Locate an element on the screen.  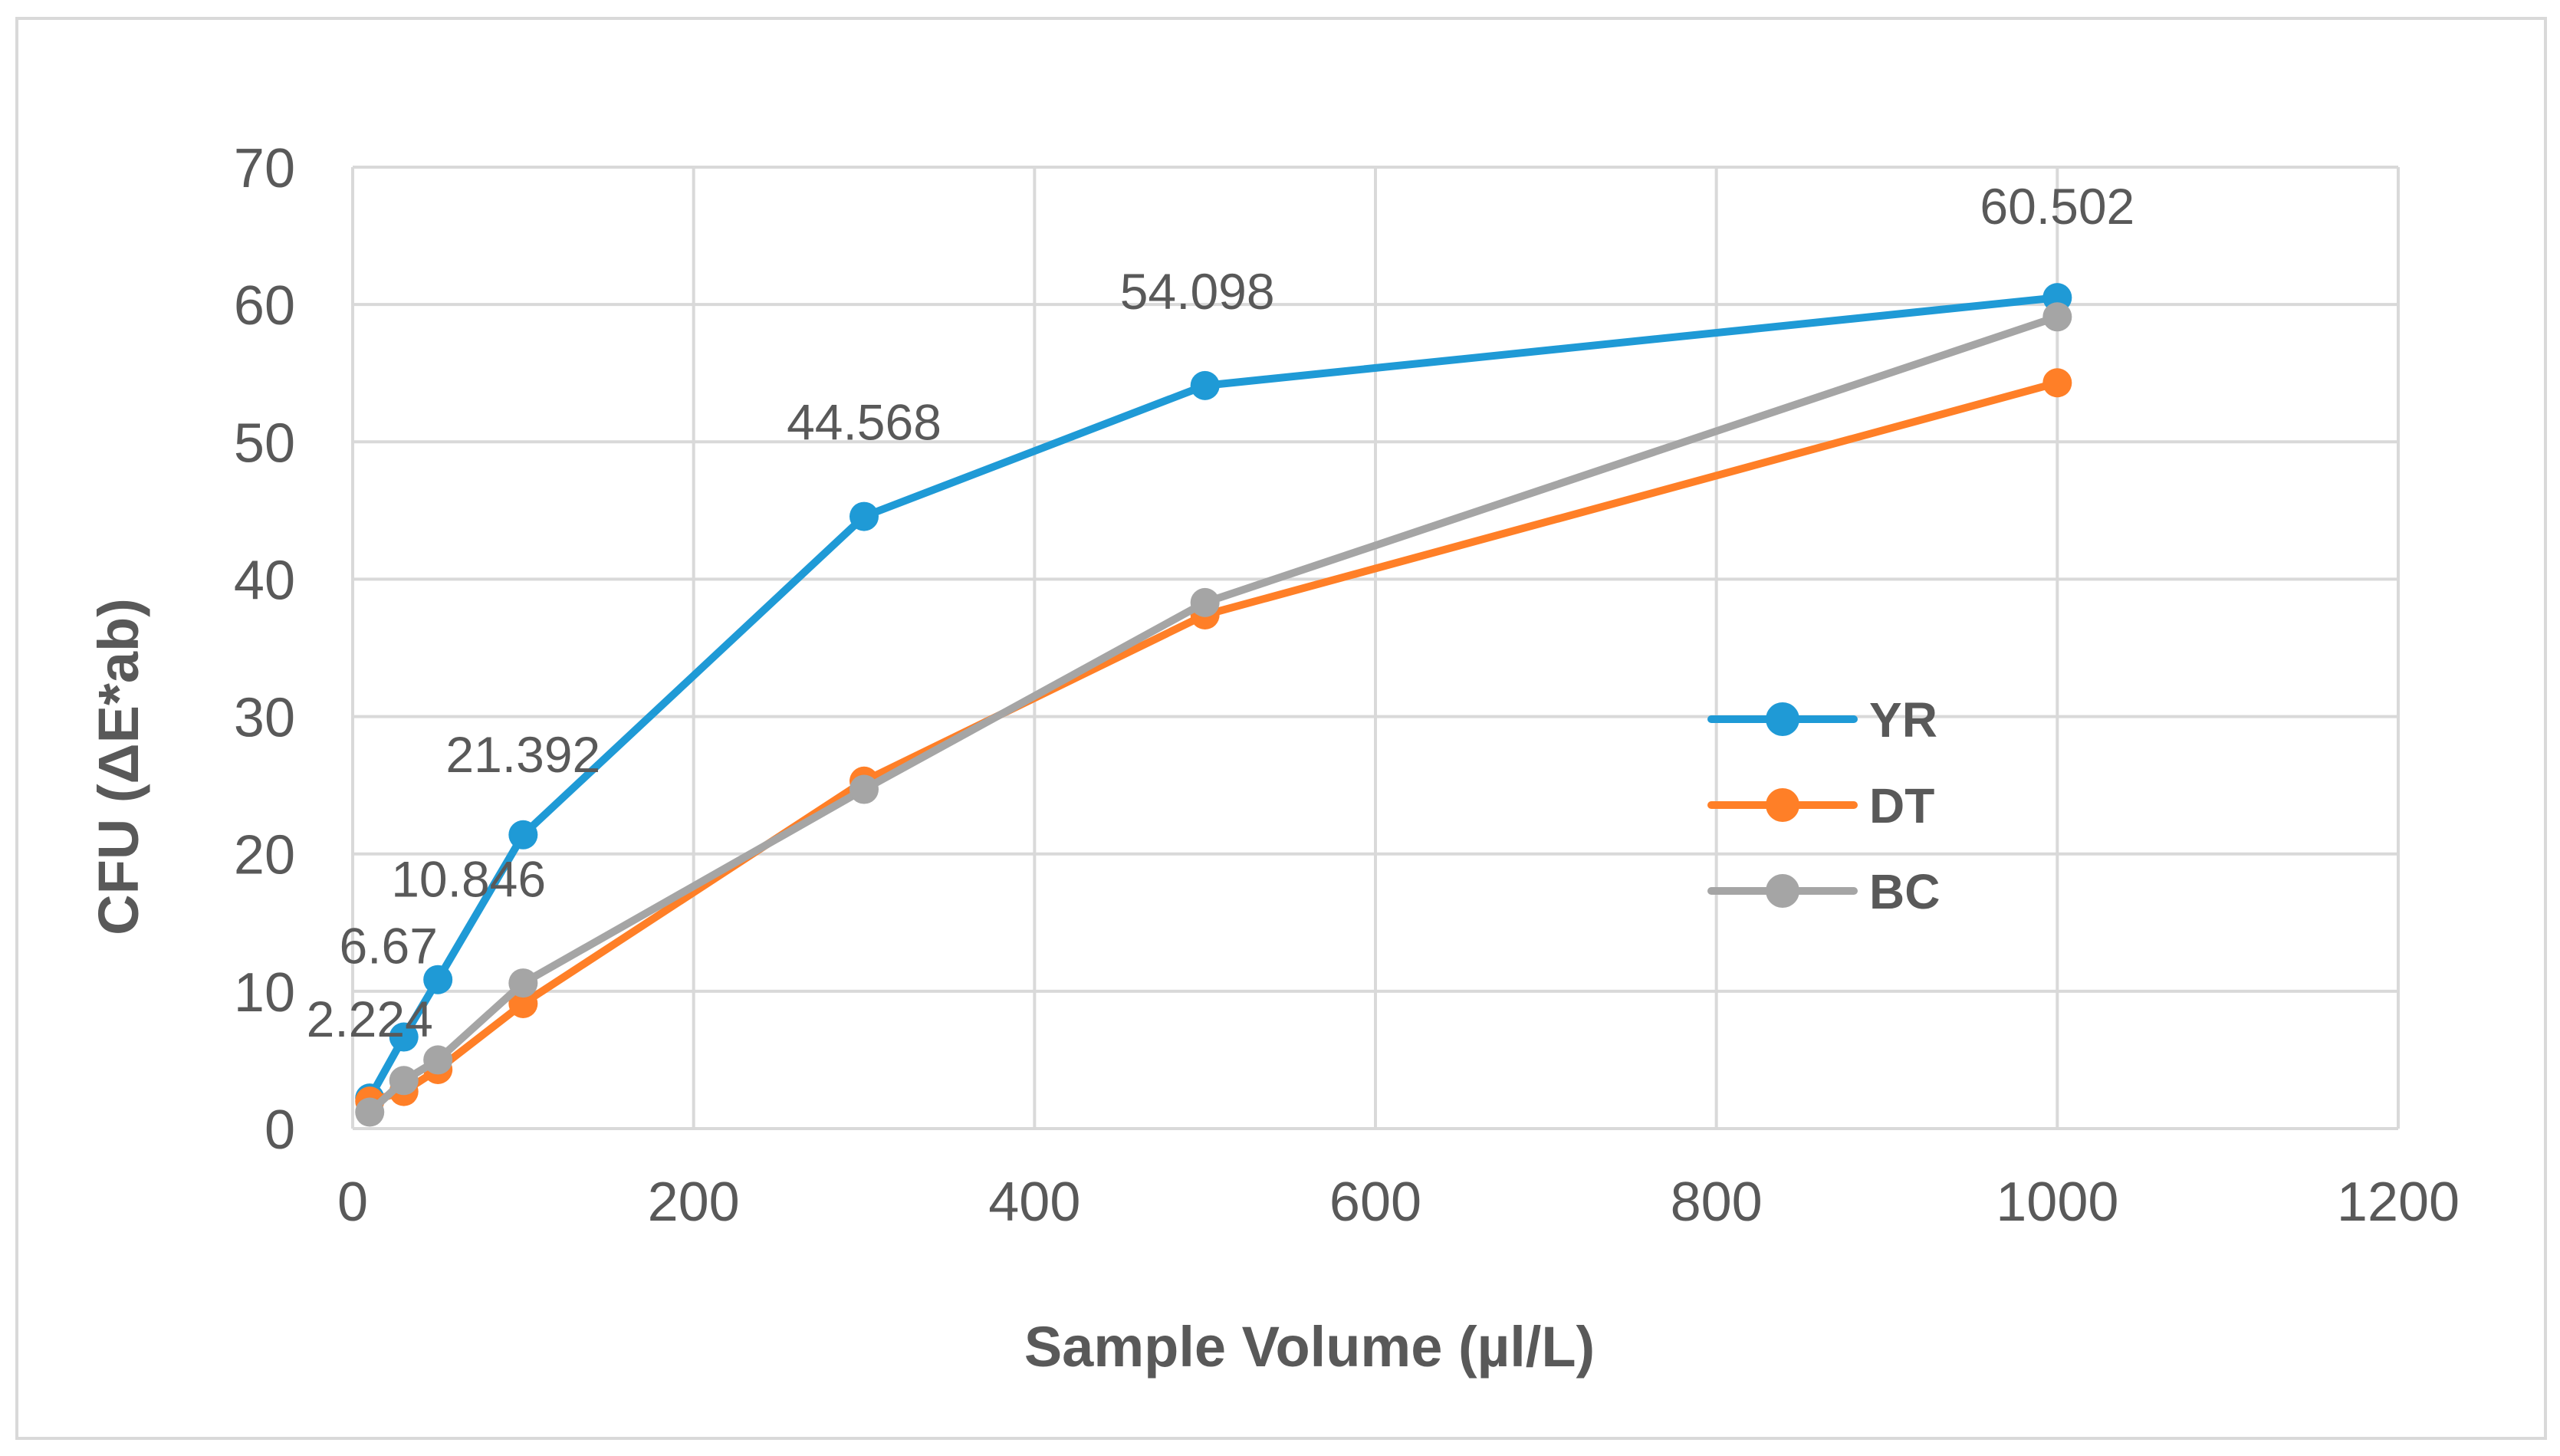
x-tick-label: 1000 is located at coordinates (2057, 1202).